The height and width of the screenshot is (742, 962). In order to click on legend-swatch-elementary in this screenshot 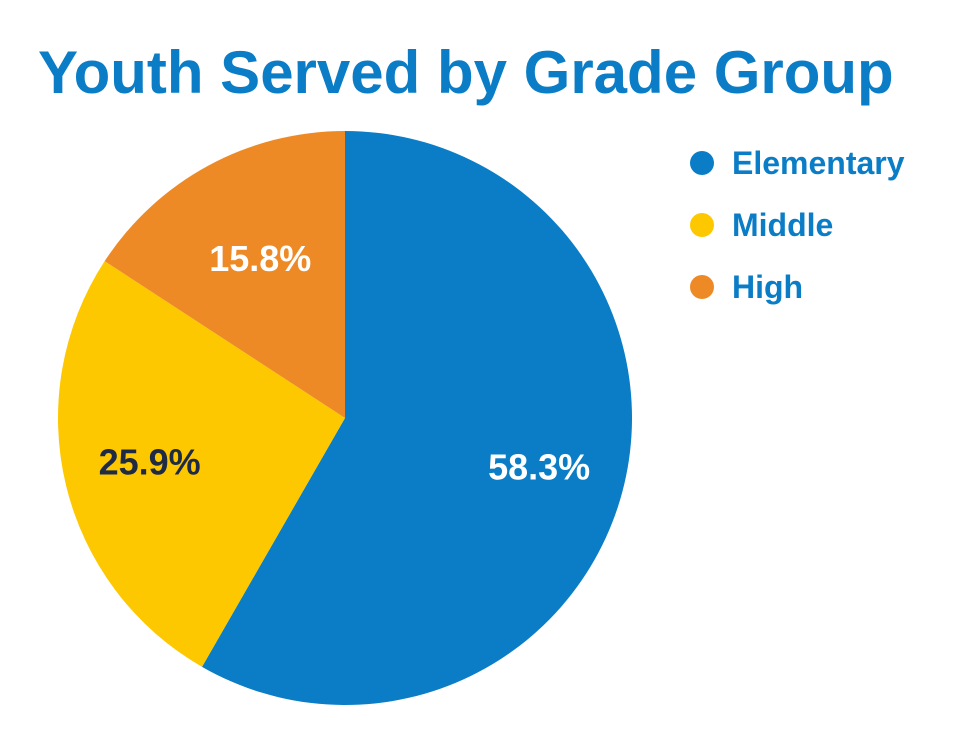, I will do `click(702, 163)`.